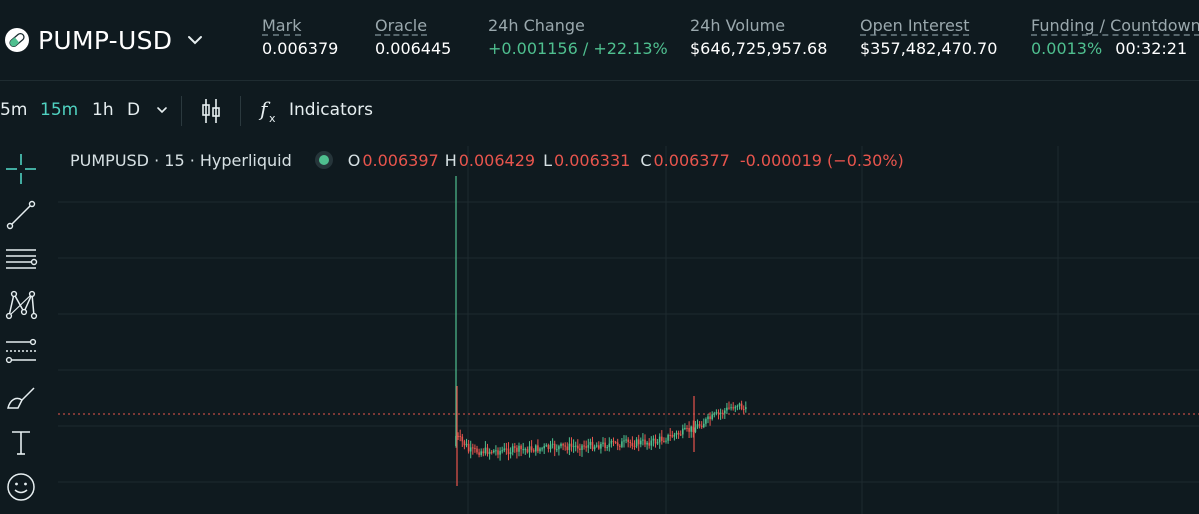  Describe the element at coordinates (738, 25) in the screenshot. I see `stat-label: 24h Volume` at that location.